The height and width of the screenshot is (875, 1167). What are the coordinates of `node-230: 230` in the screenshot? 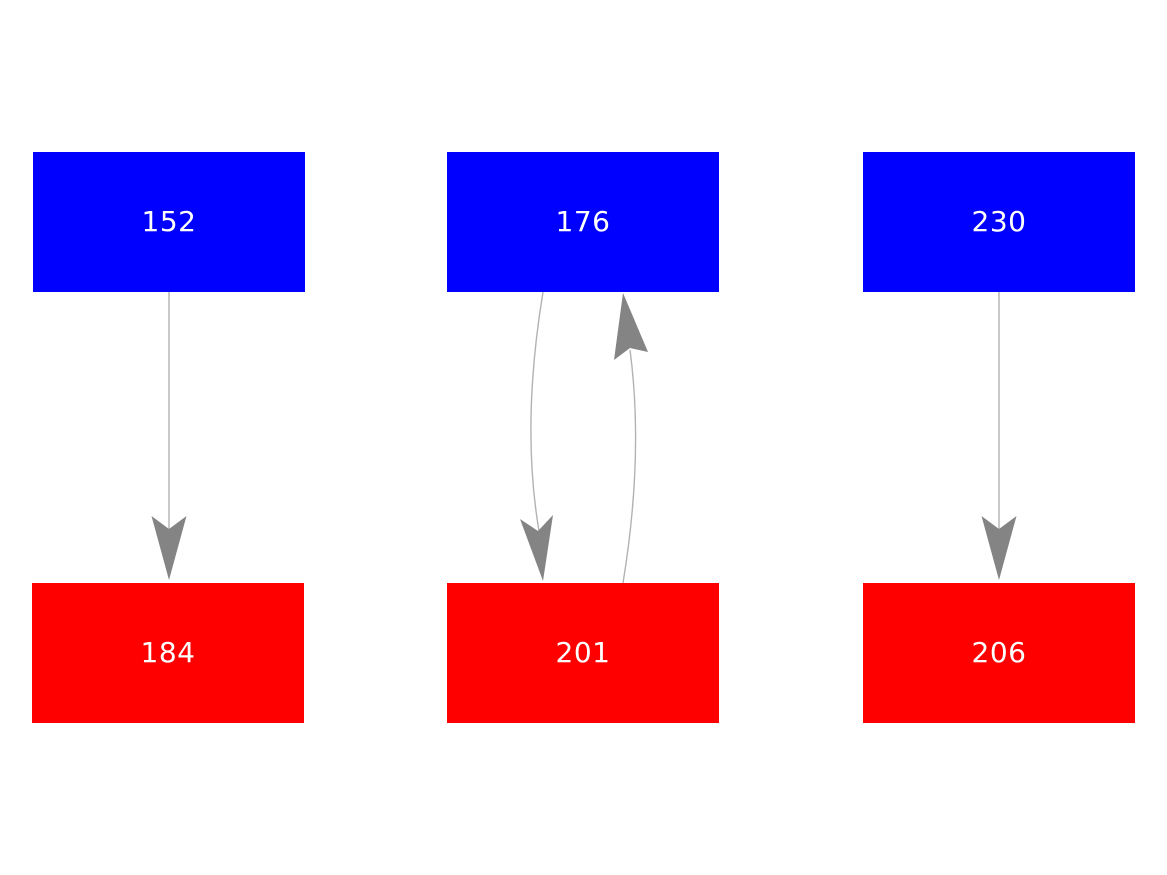 It's located at (999, 222).